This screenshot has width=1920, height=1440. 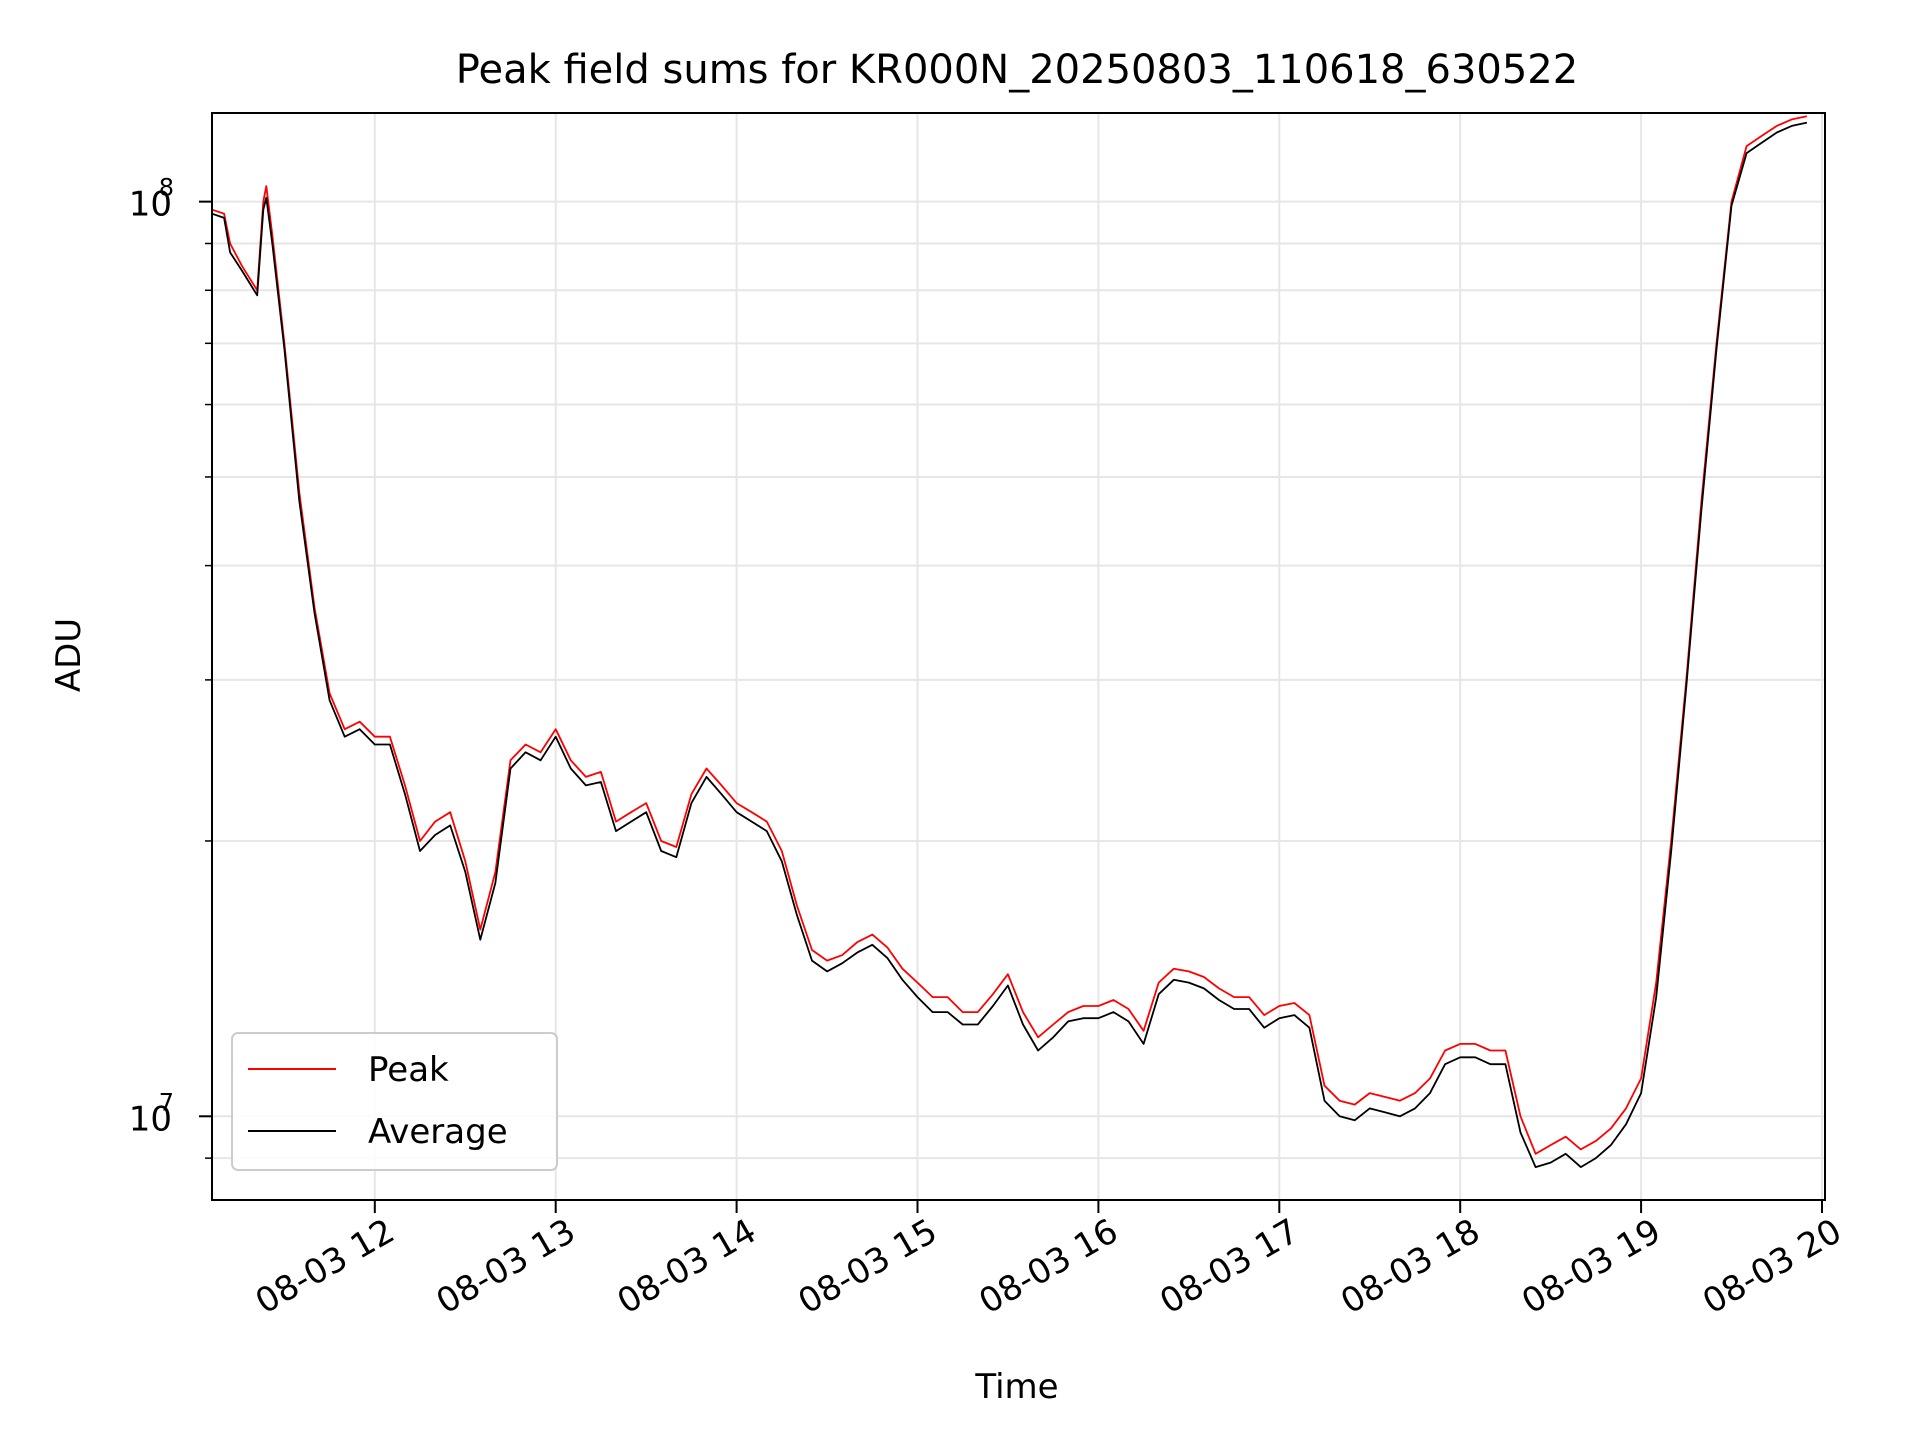 I want to click on legend-box, so click(x=394, y=1101).